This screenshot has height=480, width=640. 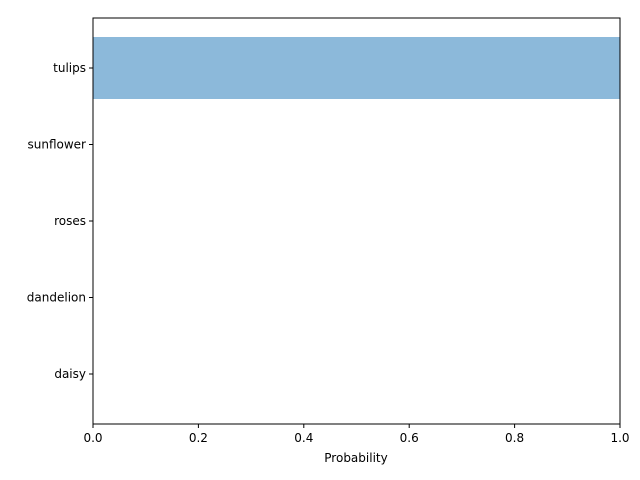 What do you see at coordinates (57, 145) in the screenshot?
I see `y-tick-label: sunflower` at bounding box center [57, 145].